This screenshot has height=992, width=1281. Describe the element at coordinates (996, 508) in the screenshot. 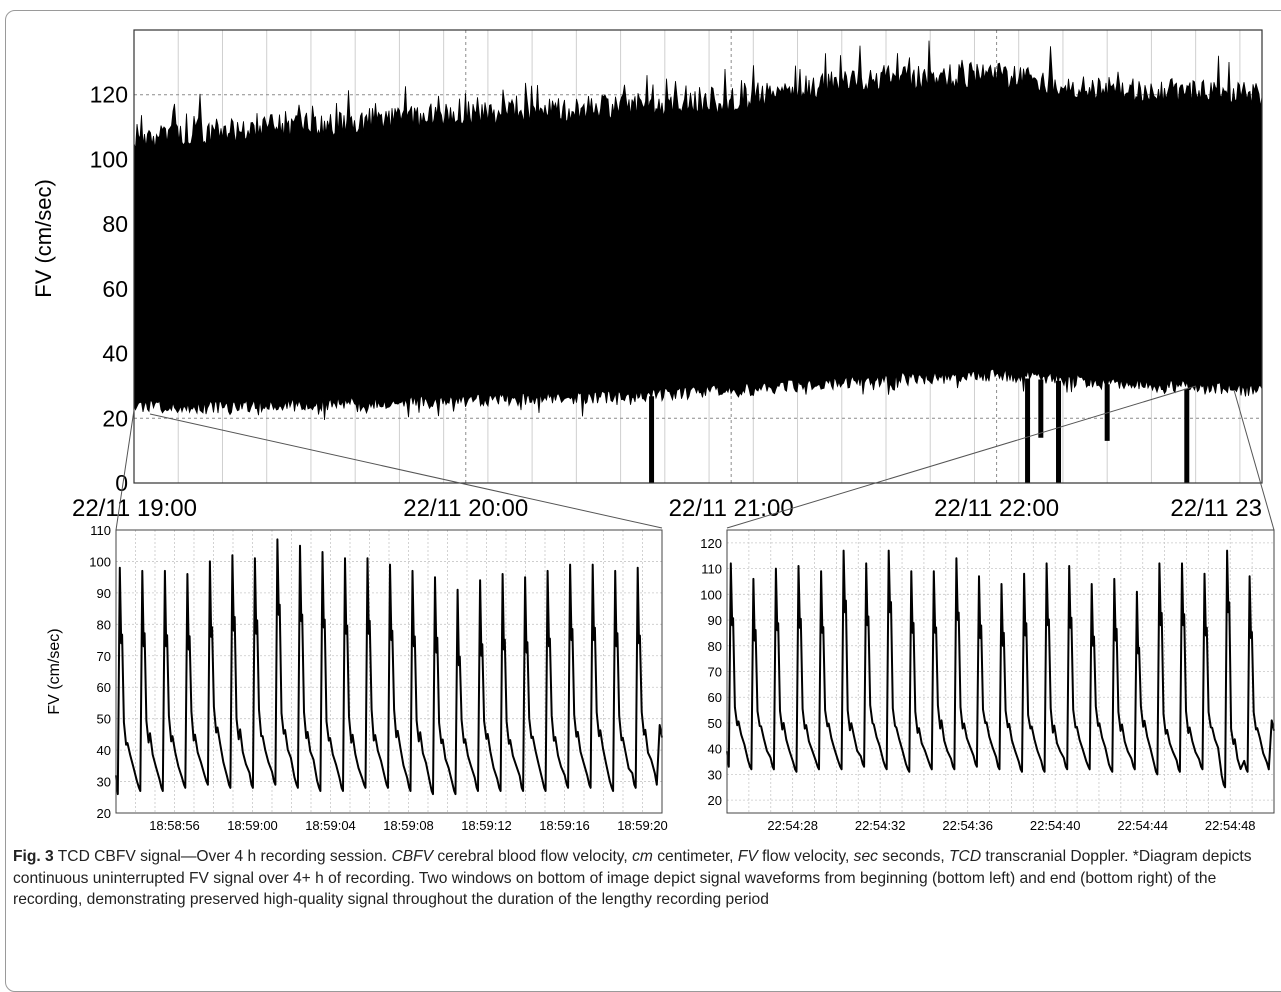

I see `main-x-tick-label: 22/11 22:00` at that location.